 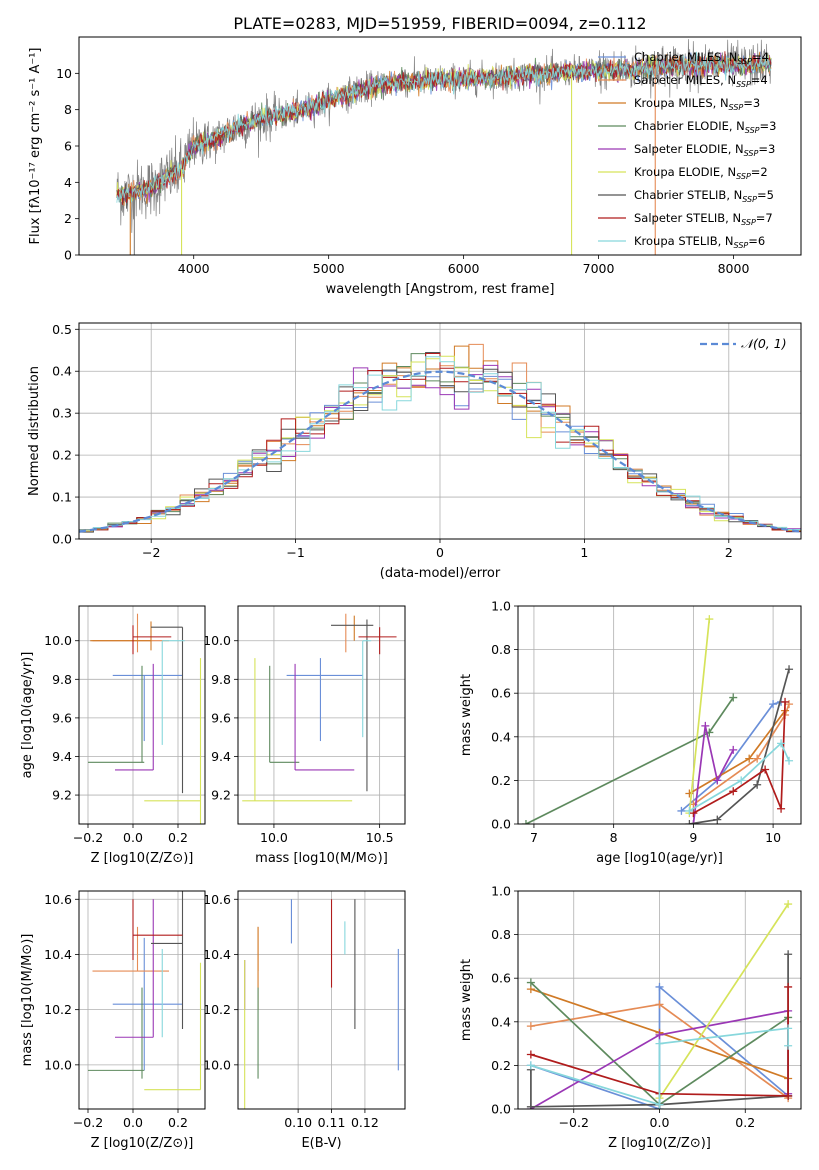 I want to click on mw-Z-ytick-label: 0.8, so click(x=501, y=934).